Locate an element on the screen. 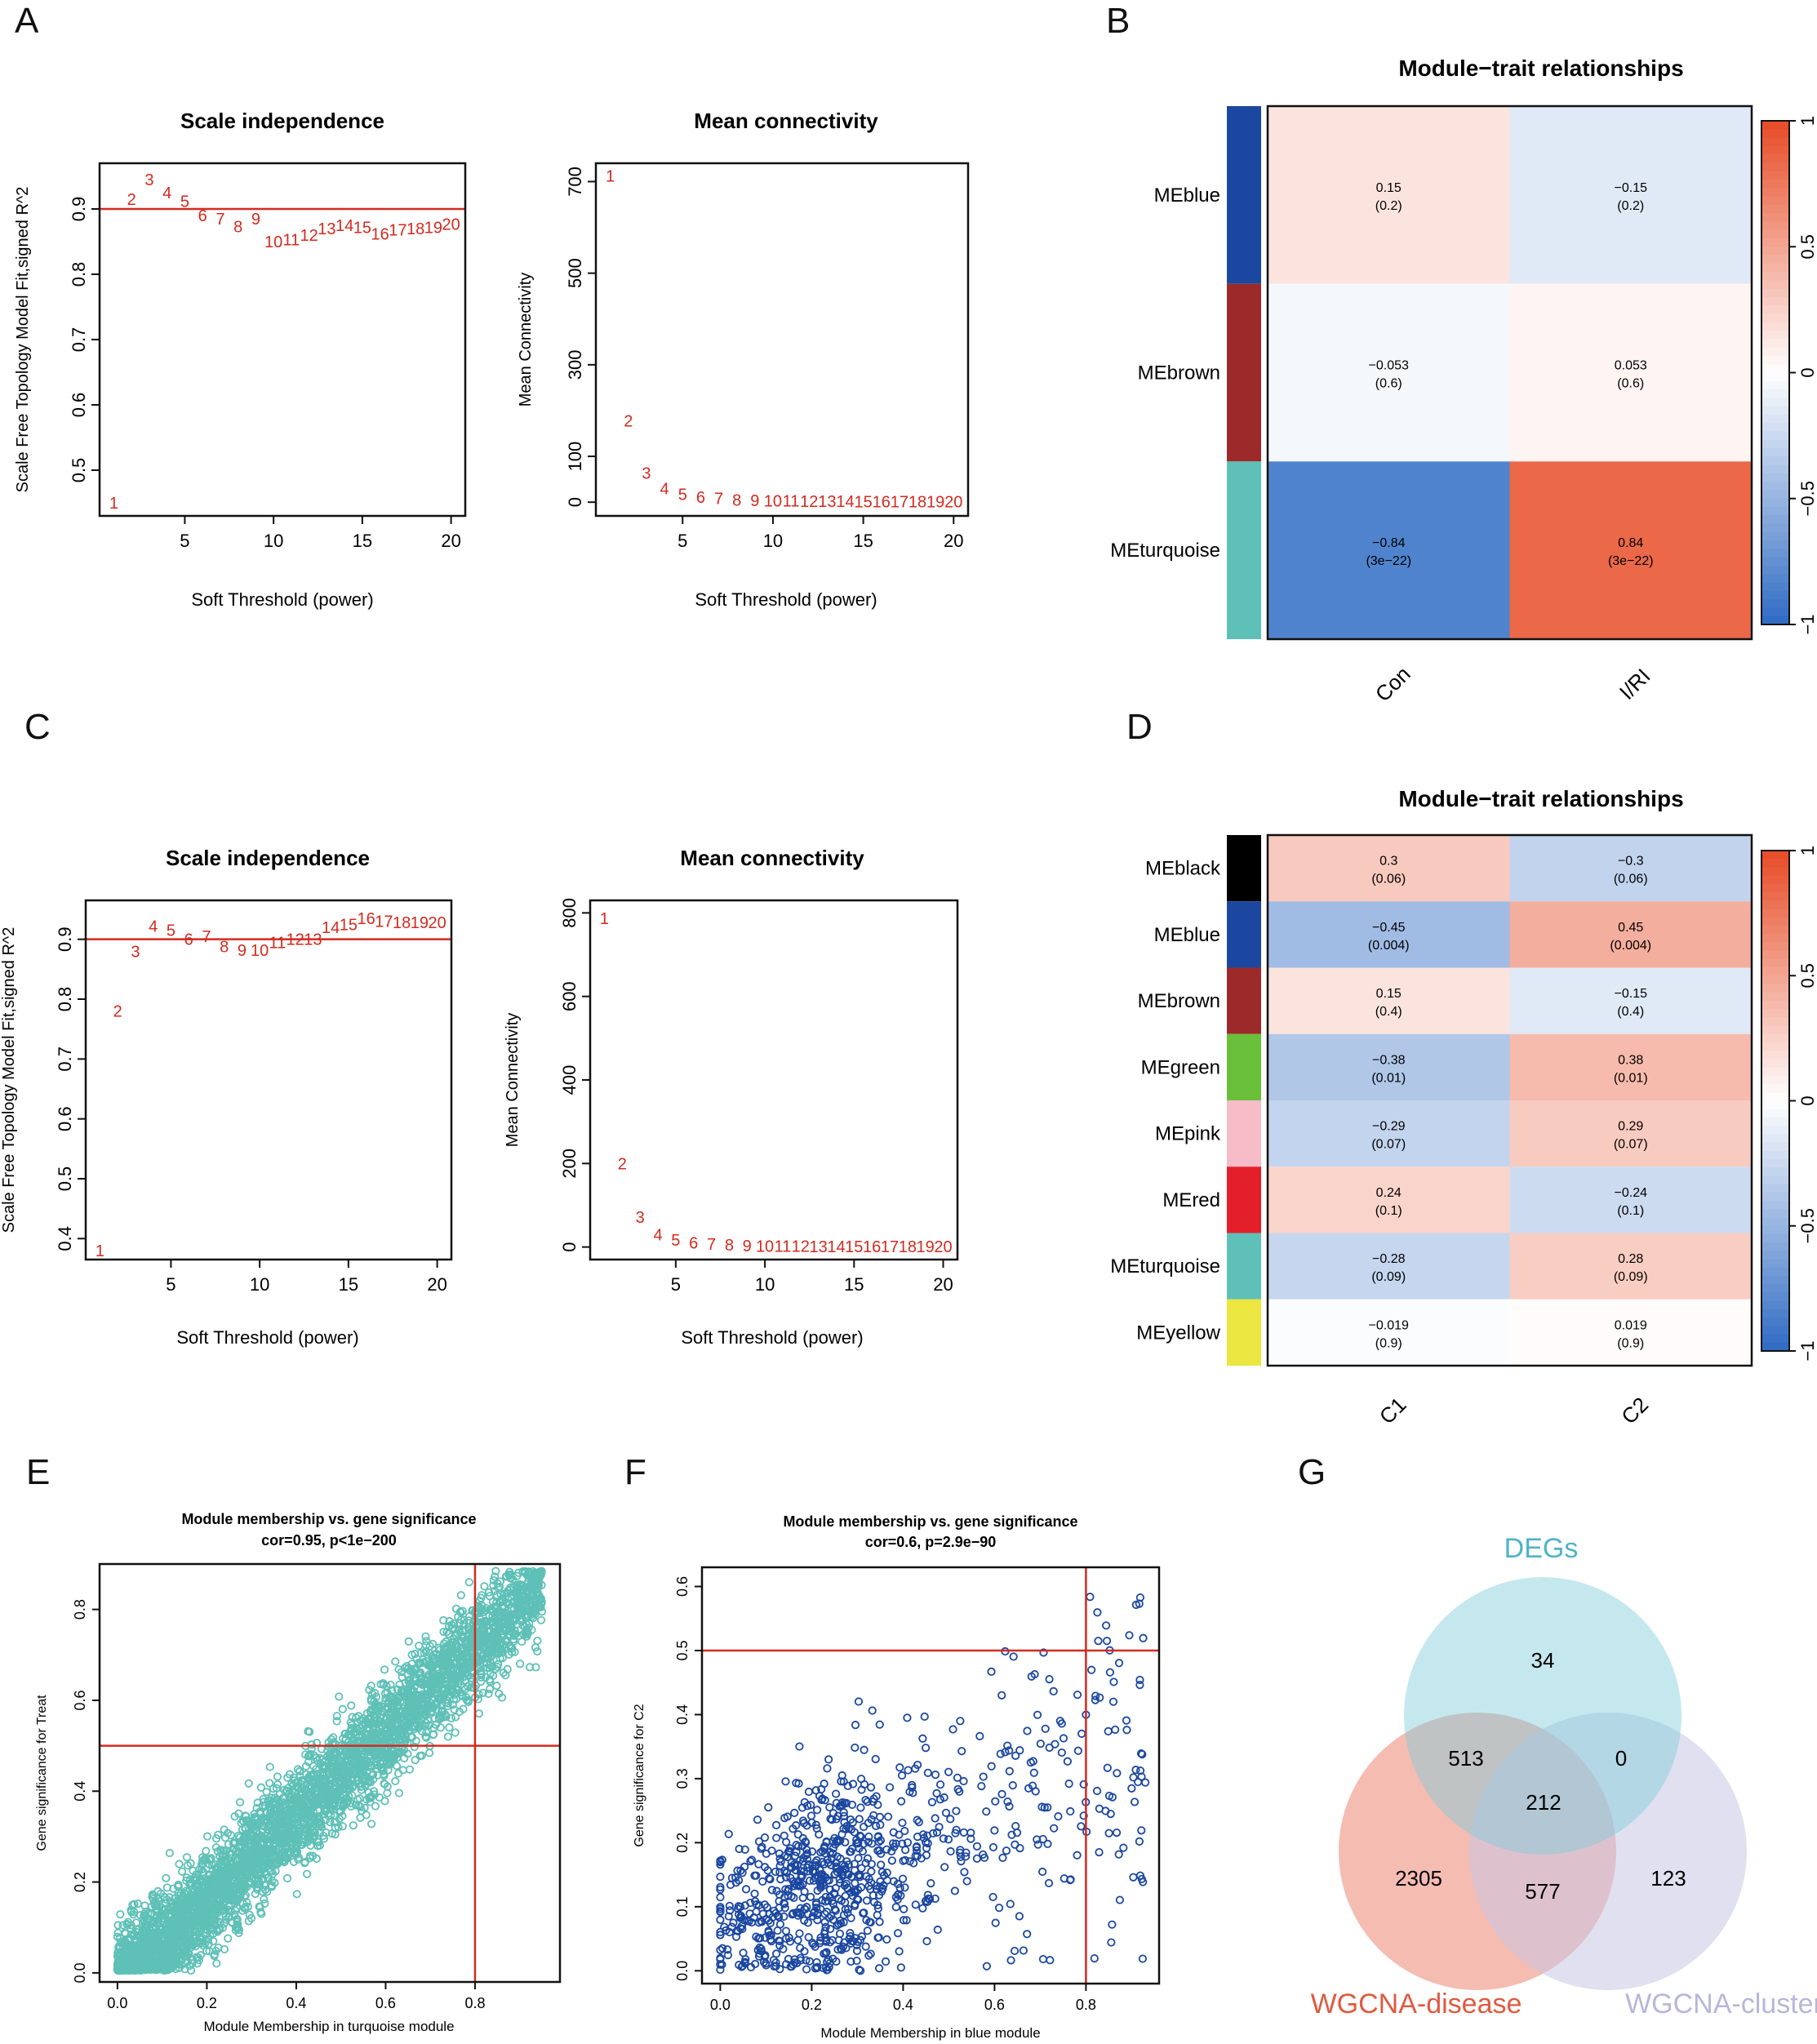 The height and width of the screenshot is (2044, 1817). module-color-bar is located at coordinates (1244, 868).